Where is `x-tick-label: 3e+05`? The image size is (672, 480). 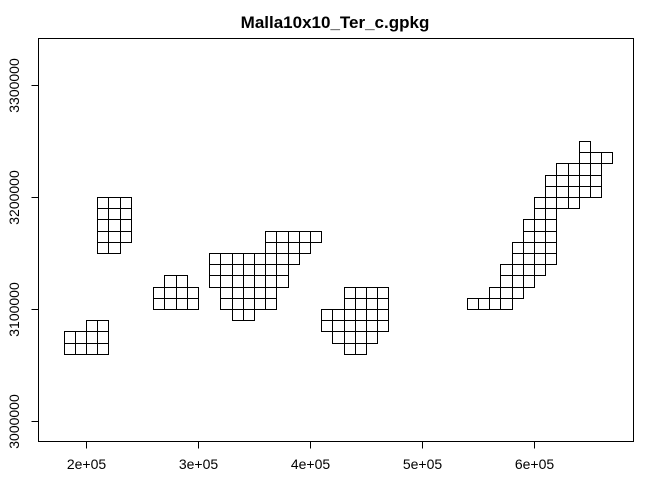 x-tick-label: 3e+05 is located at coordinates (199, 464).